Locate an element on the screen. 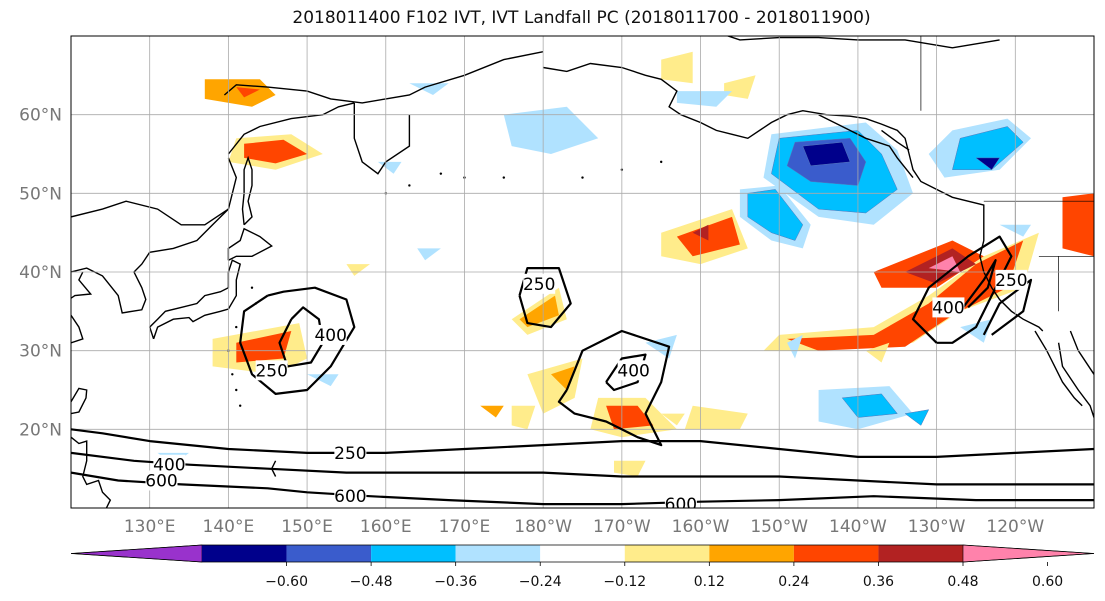  latitude-tick-label: 30°N is located at coordinates (40, 352).